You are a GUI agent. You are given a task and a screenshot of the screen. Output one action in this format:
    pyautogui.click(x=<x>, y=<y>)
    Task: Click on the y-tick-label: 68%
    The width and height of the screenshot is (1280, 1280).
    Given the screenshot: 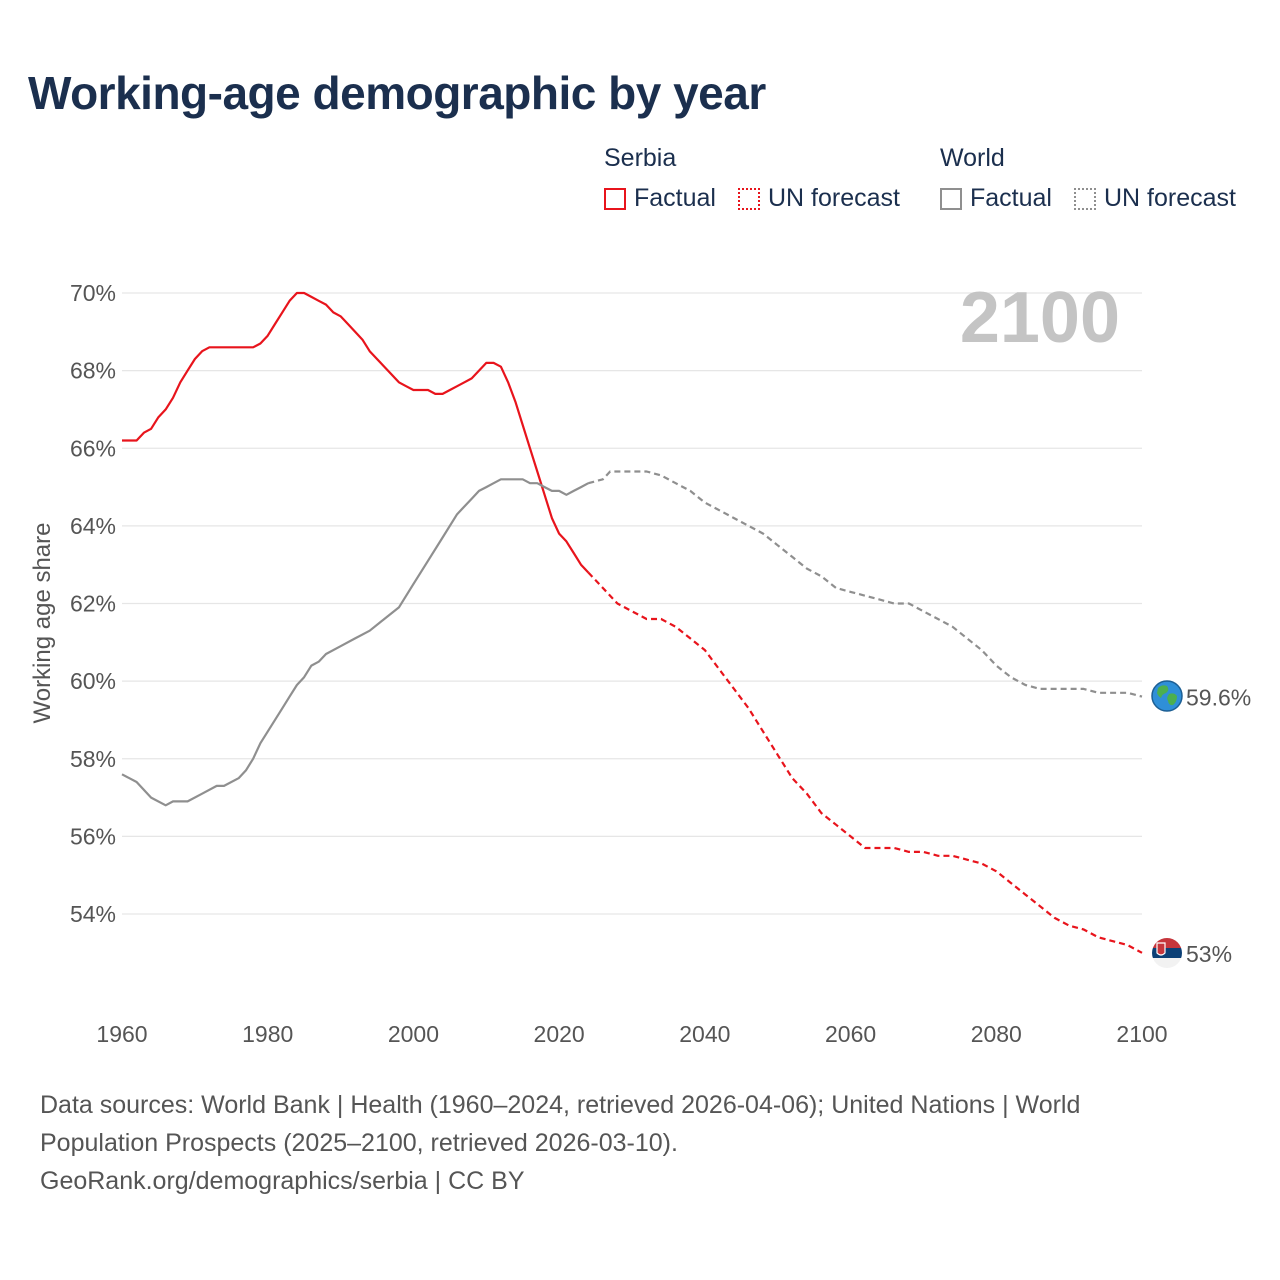 What is the action you would take?
    pyautogui.click(x=93, y=371)
    